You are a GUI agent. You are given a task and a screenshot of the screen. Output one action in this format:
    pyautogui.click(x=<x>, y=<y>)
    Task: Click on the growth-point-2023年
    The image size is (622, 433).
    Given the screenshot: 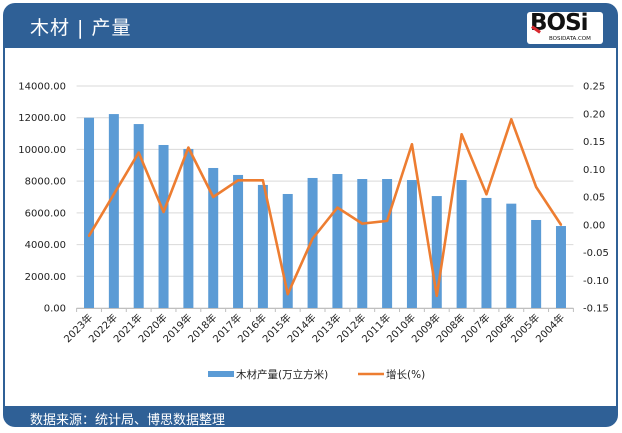 What is the action you would take?
    pyautogui.click(x=89, y=236)
    